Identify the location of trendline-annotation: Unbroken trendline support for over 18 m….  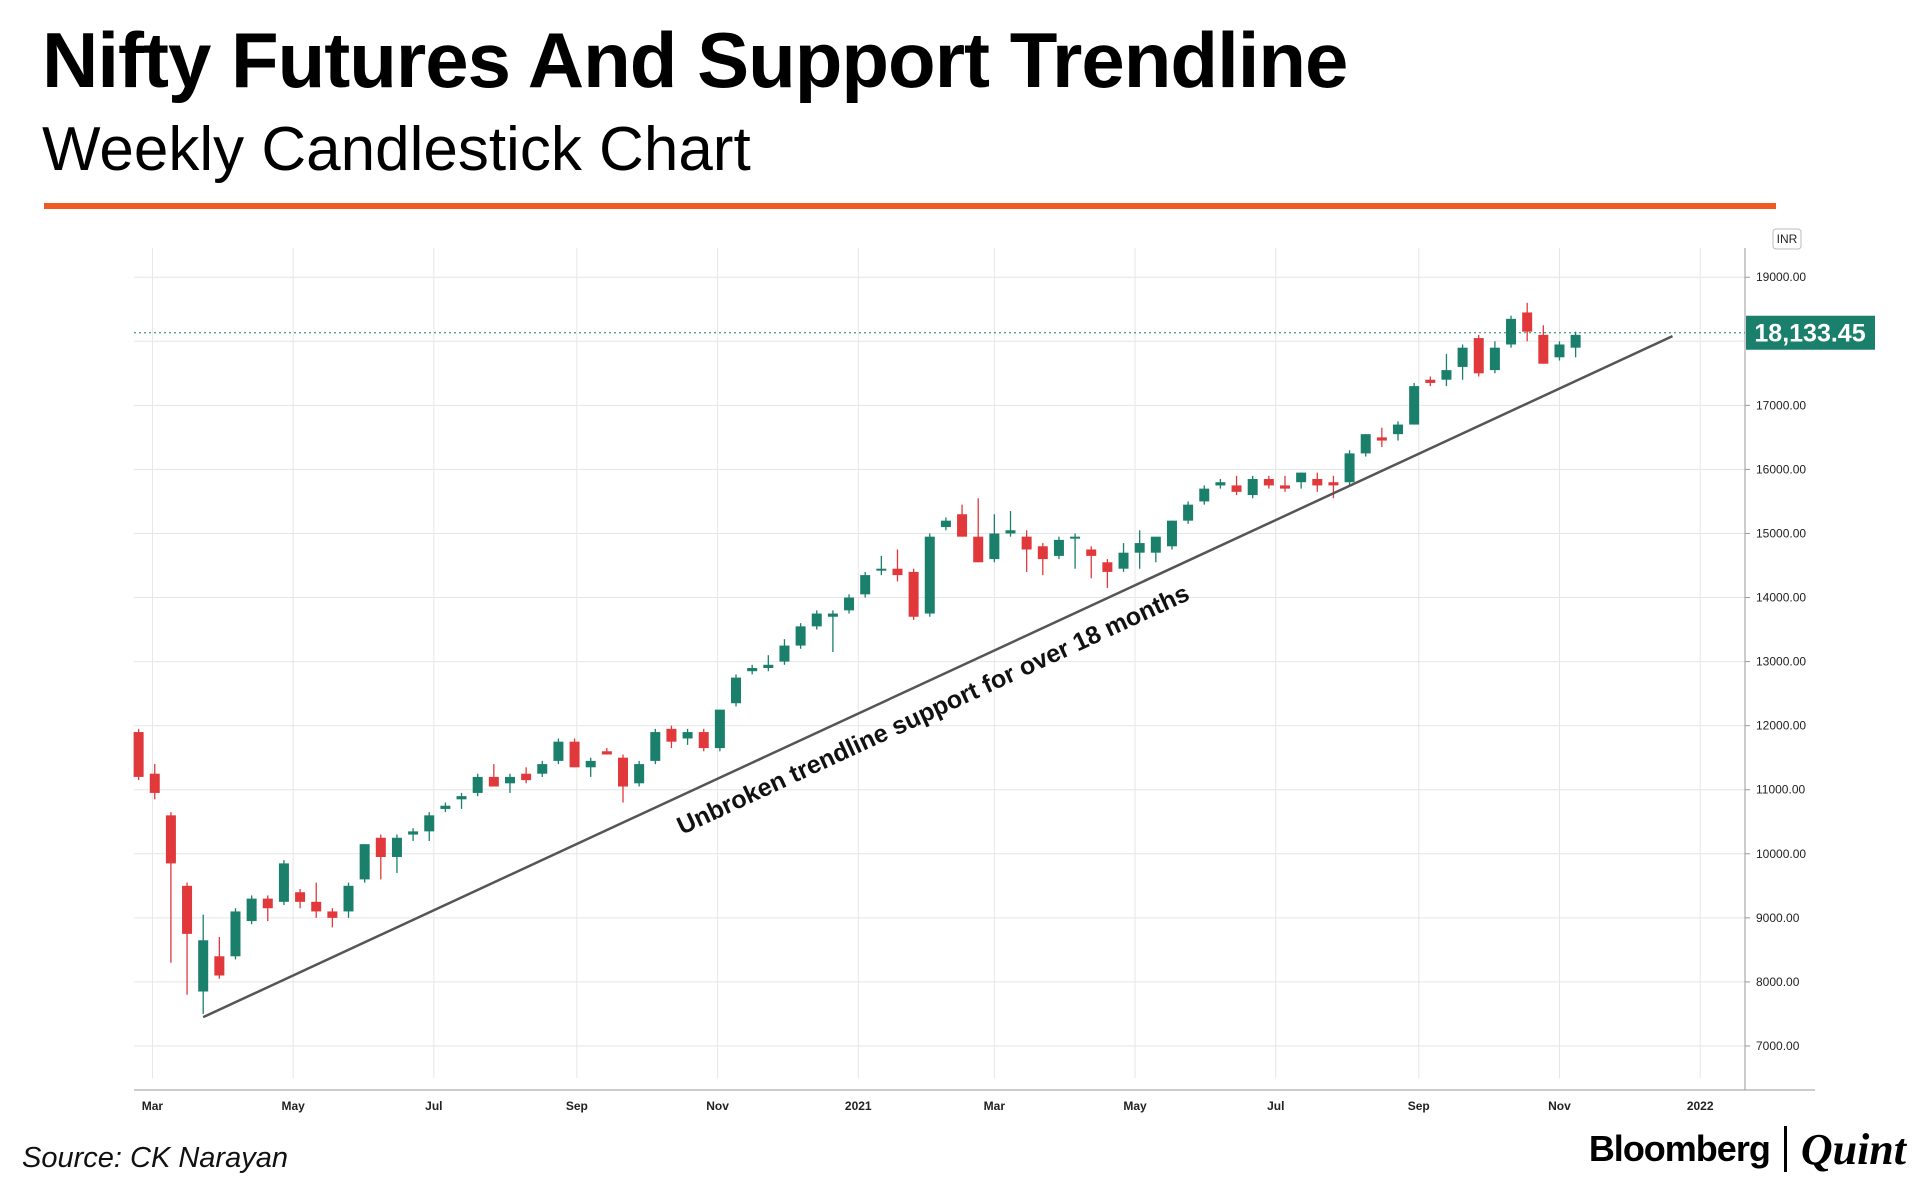
(933, 709).